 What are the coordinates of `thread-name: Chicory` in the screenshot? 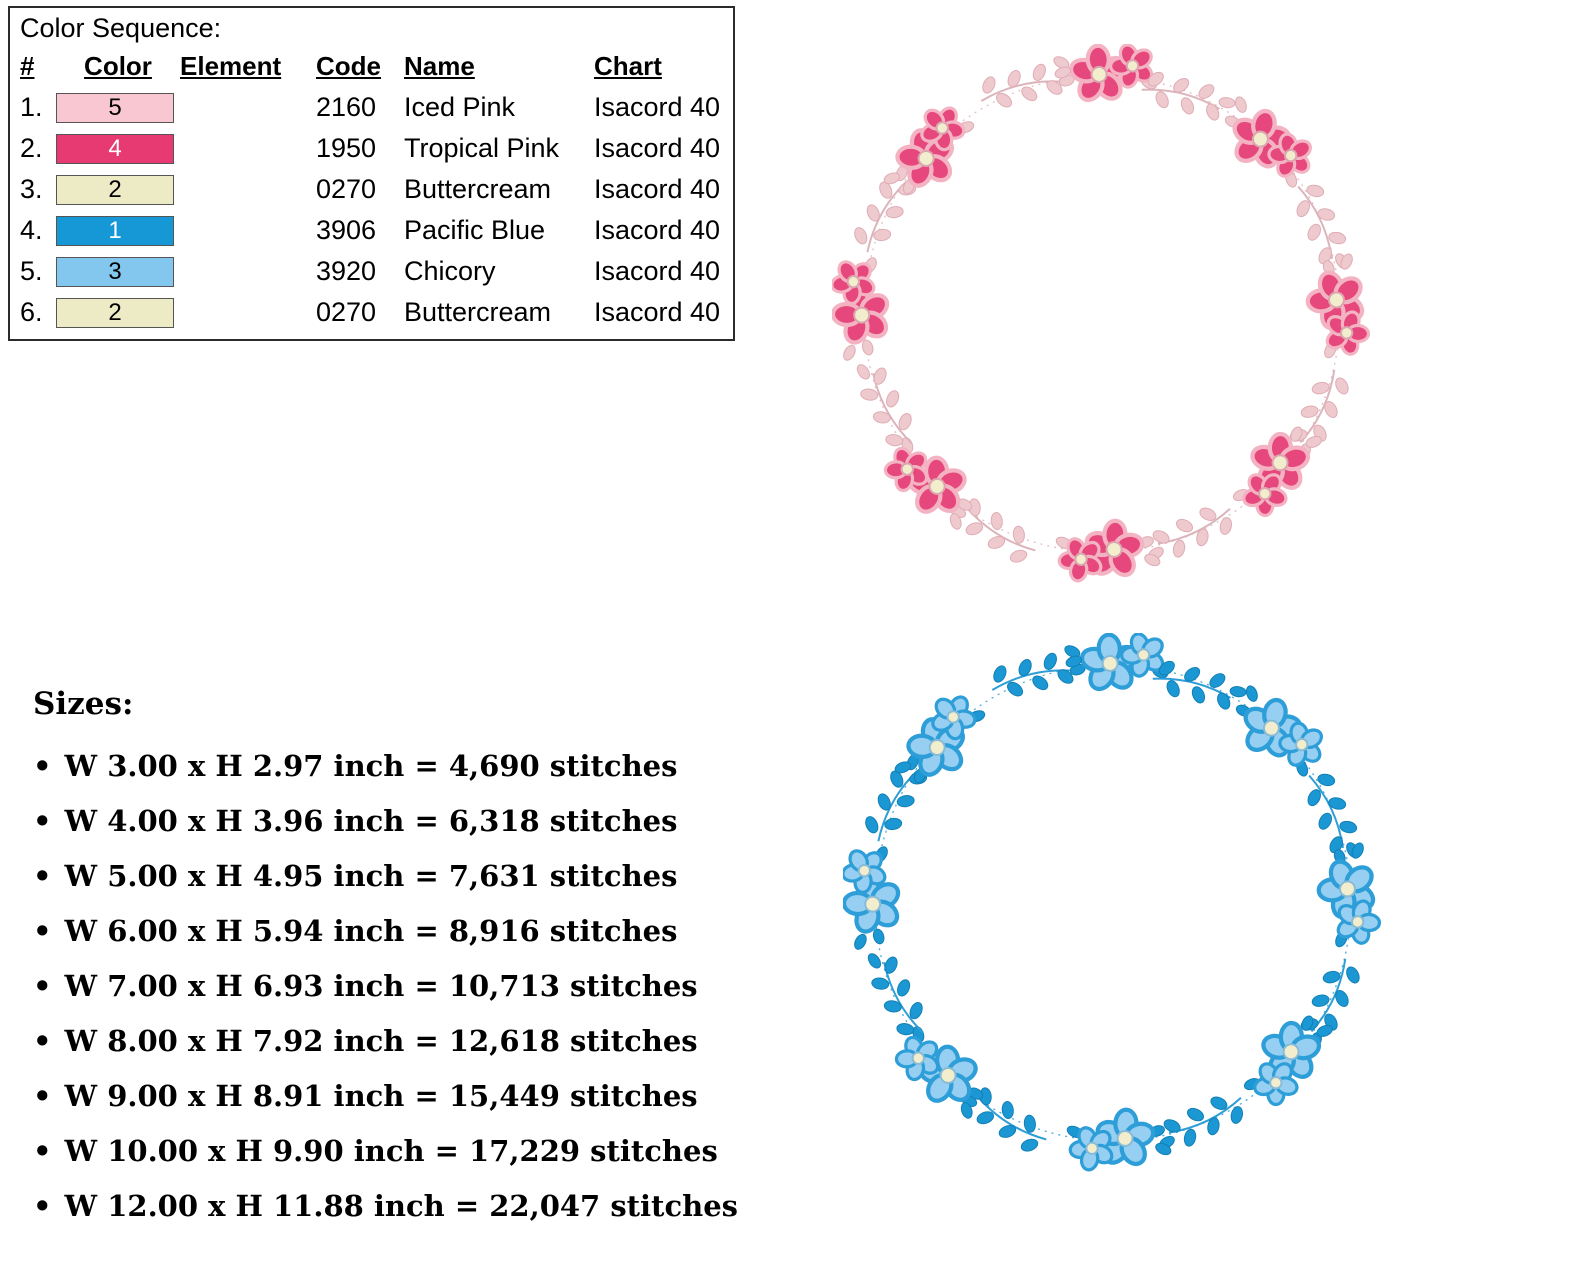 It's located at (450, 271).